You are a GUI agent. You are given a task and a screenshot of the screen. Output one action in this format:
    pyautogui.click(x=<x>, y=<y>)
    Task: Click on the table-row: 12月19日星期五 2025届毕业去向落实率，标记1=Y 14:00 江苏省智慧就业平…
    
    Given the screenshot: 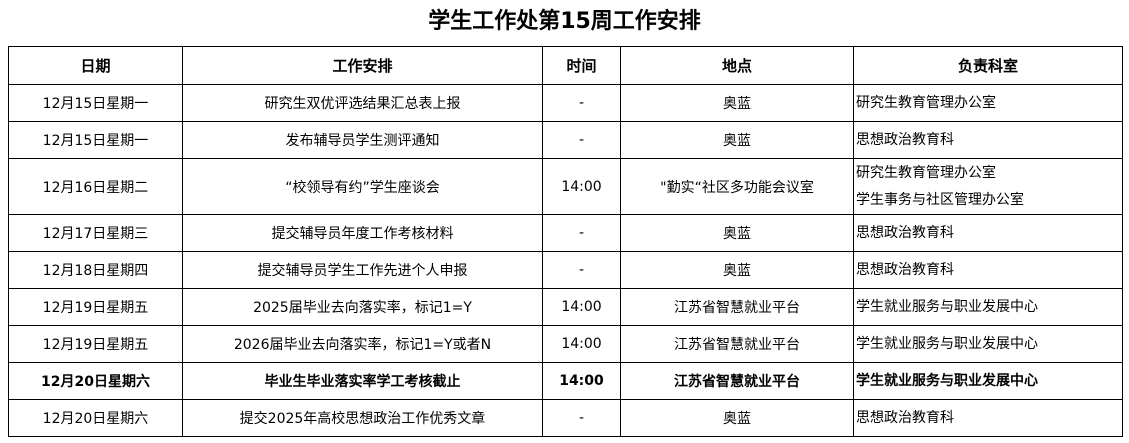 What is the action you would take?
    pyautogui.click(x=565, y=307)
    